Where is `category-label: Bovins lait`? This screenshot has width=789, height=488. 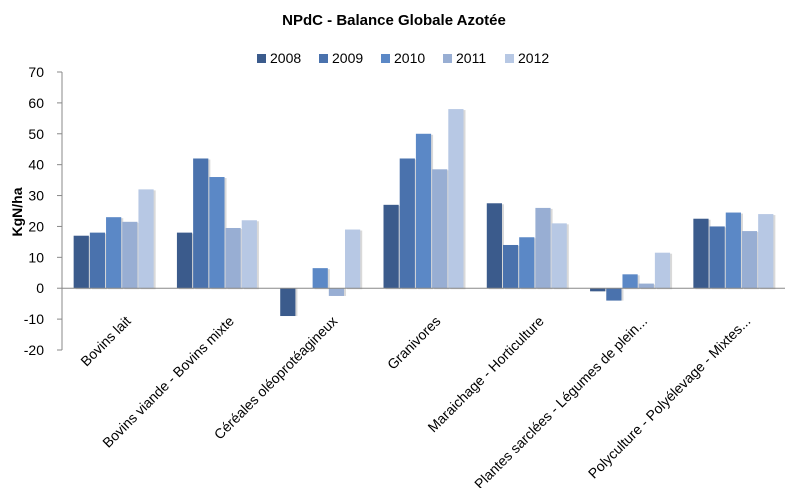 category-label: Bovins lait is located at coordinates (105, 341).